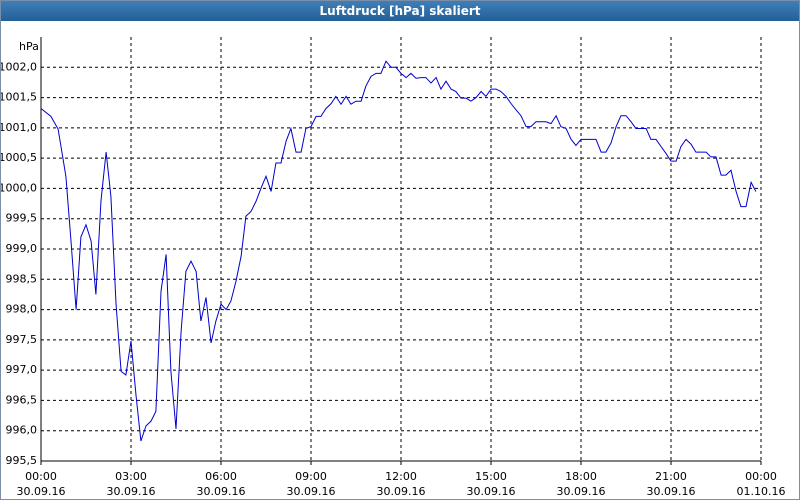  Describe the element at coordinates (19, 187) in the screenshot. I see `y-tick-label: 1000,0` at that location.